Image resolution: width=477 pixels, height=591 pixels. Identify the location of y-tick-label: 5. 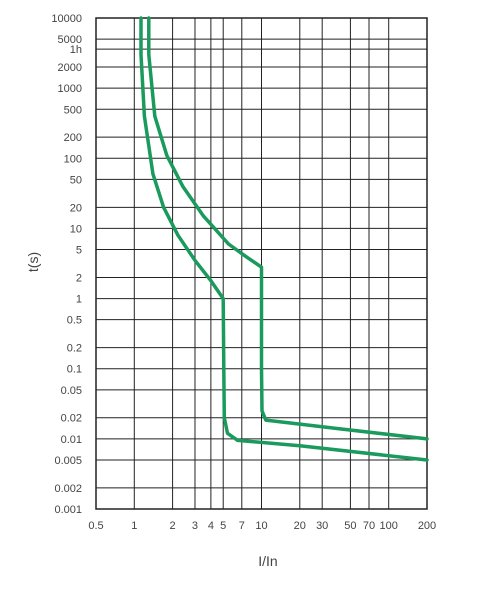
(79, 251).